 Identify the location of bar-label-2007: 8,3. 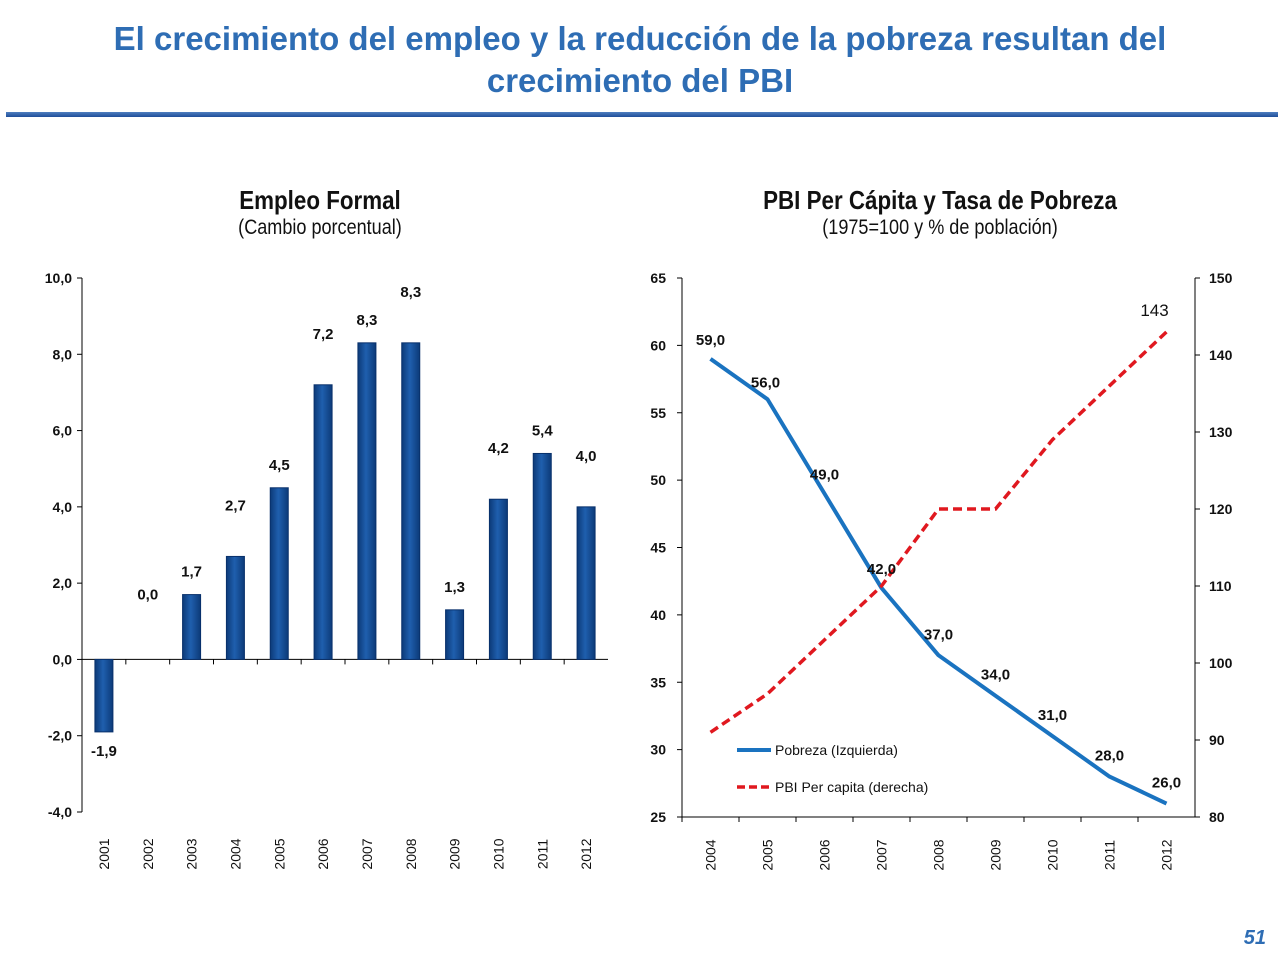
(366, 320).